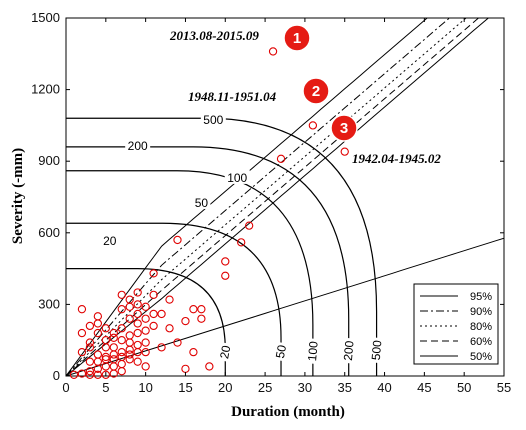 Image resolution: width=526 pixels, height=430 pixels. I want to click on contour-label-left-200: 200, so click(138, 145).